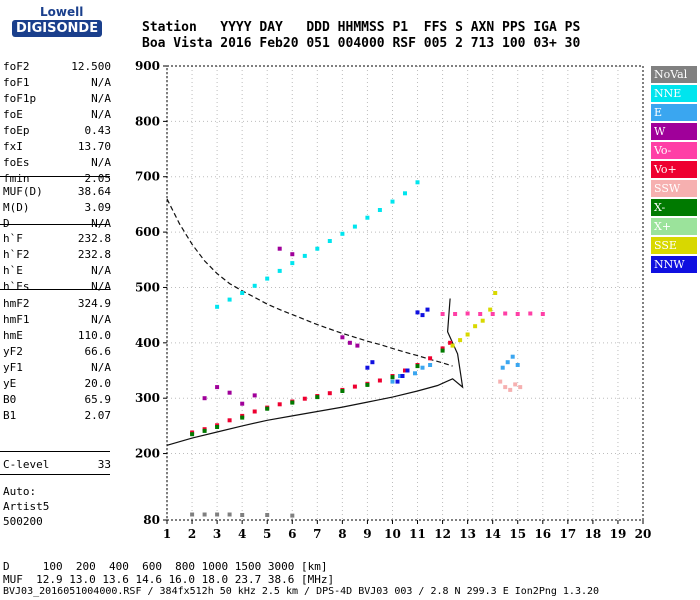 This screenshot has height=600, width=700. What do you see at coordinates (167, 534) in the screenshot?
I see `x-tick-label: 1` at bounding box center [167, 534].